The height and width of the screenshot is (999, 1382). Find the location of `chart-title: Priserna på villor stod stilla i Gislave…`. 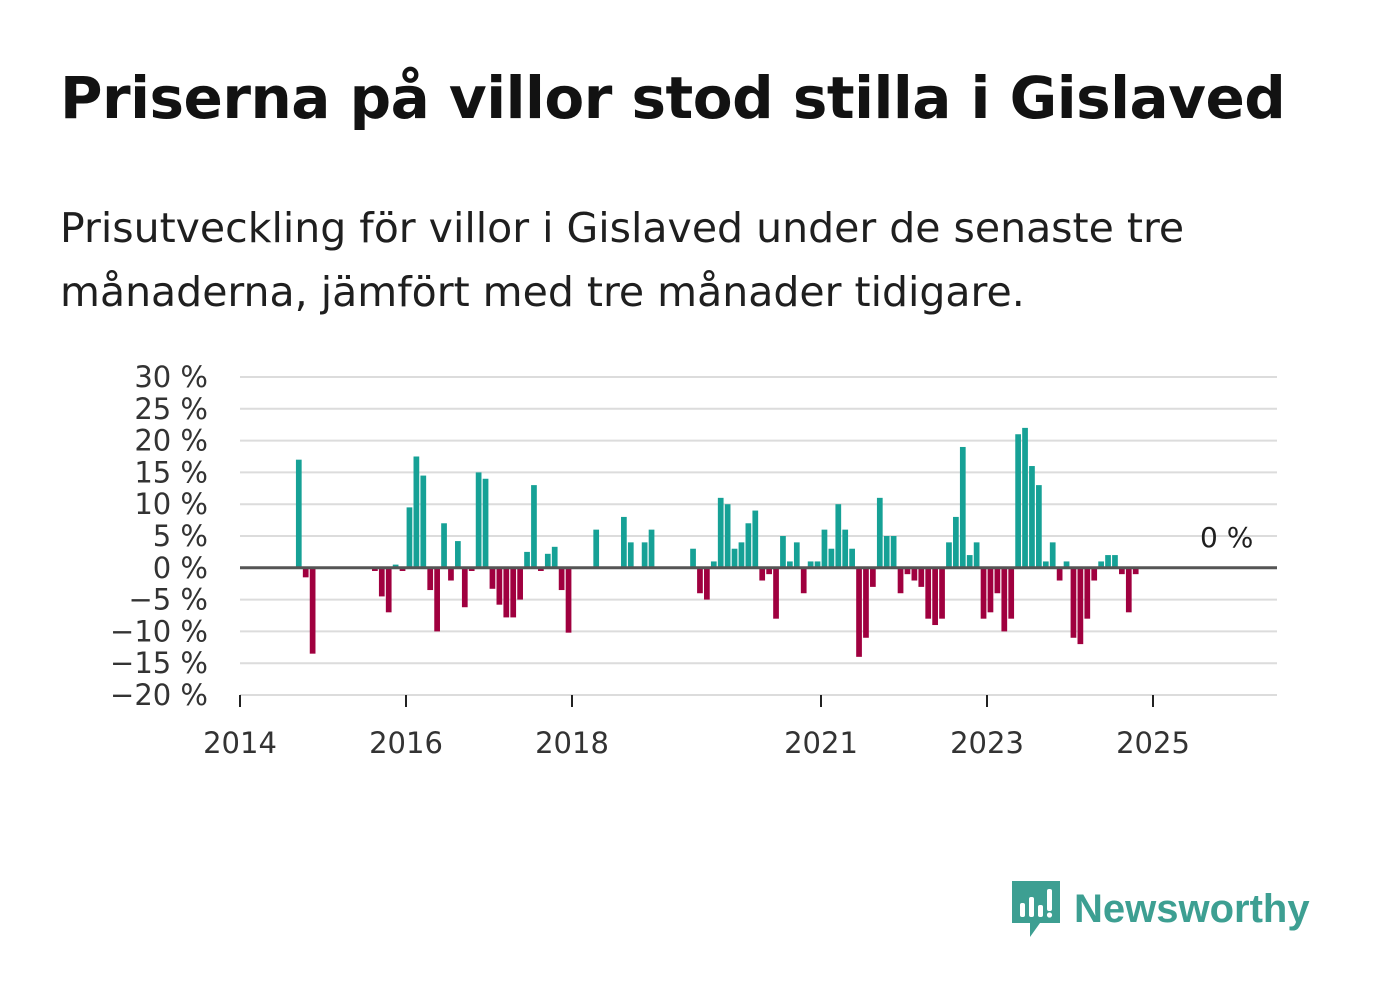

chart-title: Priserna på villor stod stilla i Gislave… is located at coordinates (673, 98).